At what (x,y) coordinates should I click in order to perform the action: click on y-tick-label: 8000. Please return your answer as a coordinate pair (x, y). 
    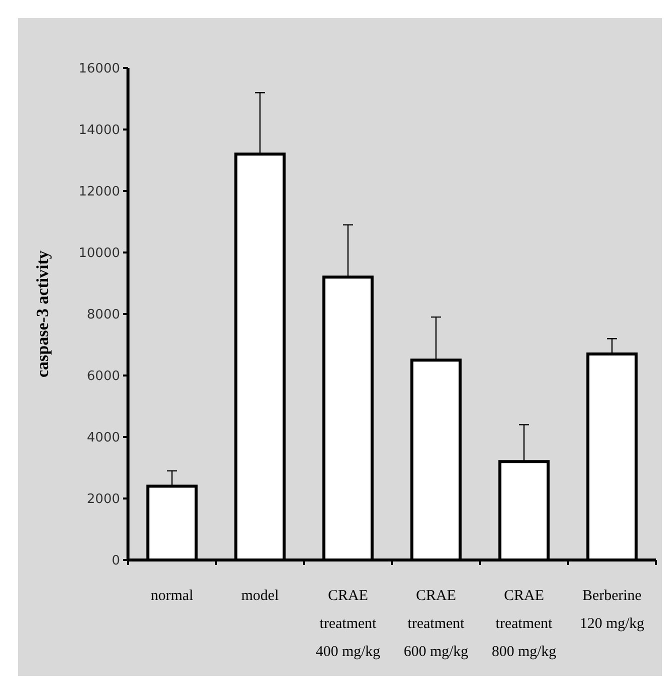
    Looking at the image, I should click on (103, 315).